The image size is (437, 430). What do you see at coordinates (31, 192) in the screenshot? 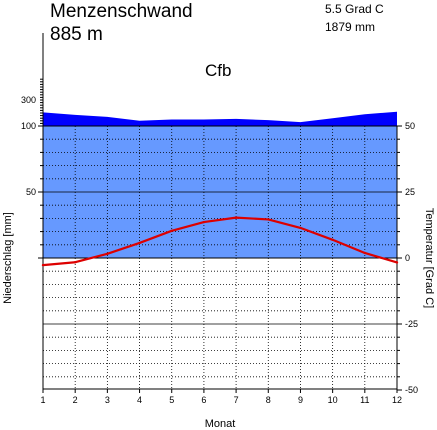
I see `left-tick-label: 50` at bounding box center [31, 192].